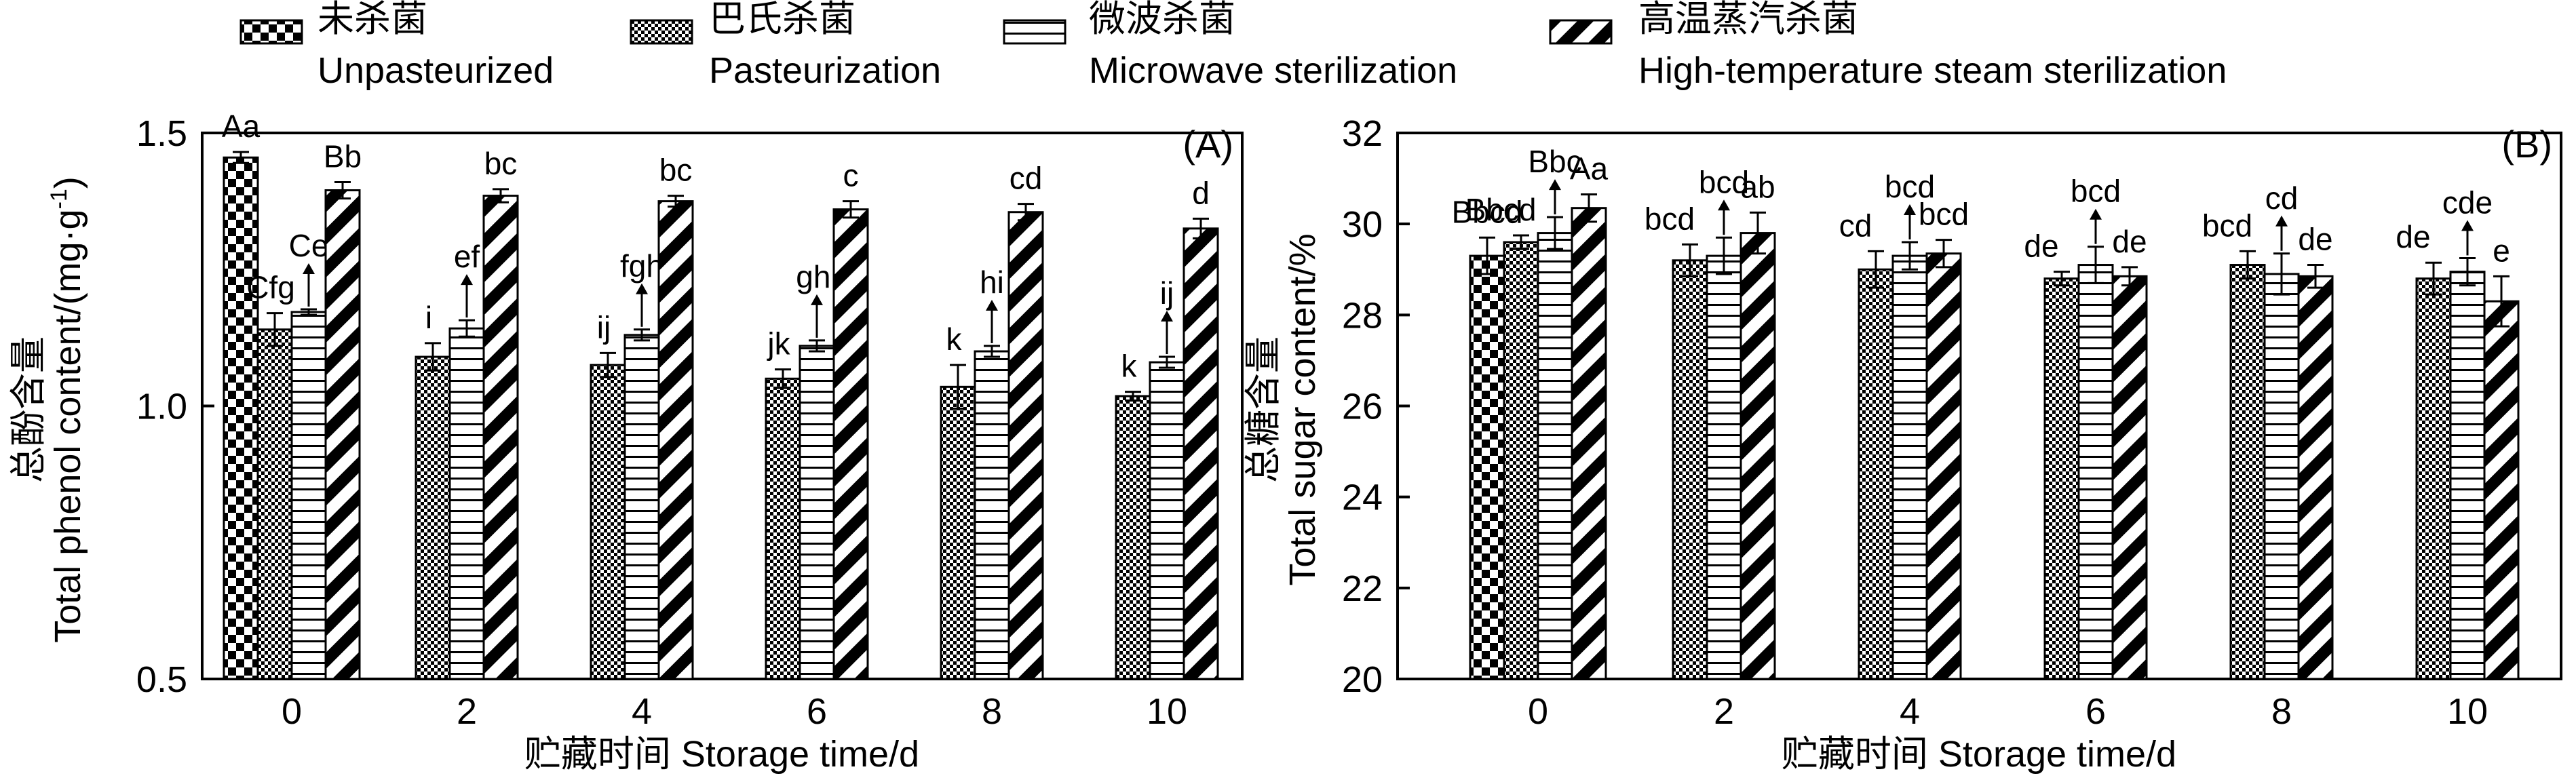 The image size is (2576, 778). What do you see at coordinates (1932, 70) in the screenshot?
I see `legend-label-en: High-temperature steam sterilization` at bounding box center [1932, 70].